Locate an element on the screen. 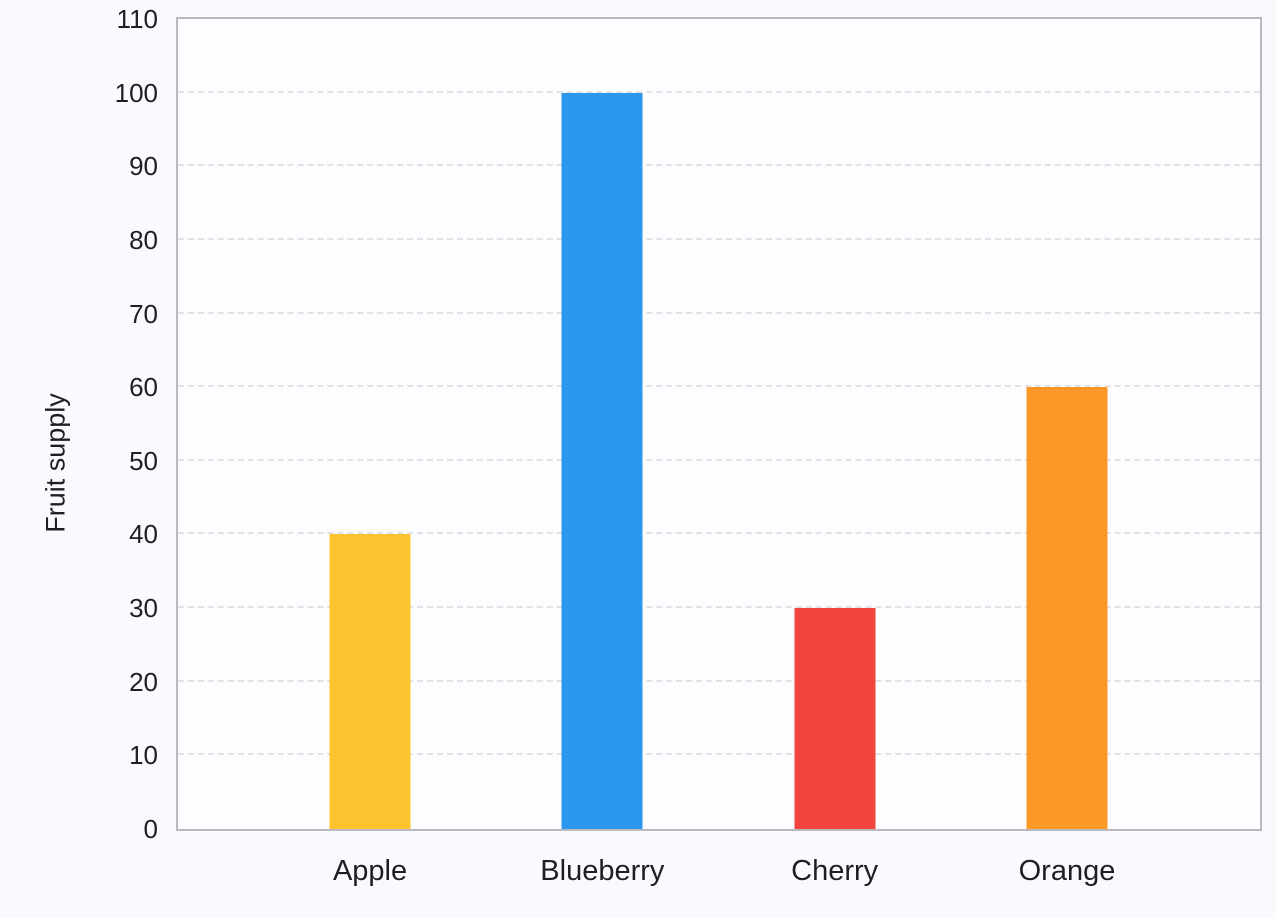  y-tick-label: 80 is located at coordinates (143, 239).